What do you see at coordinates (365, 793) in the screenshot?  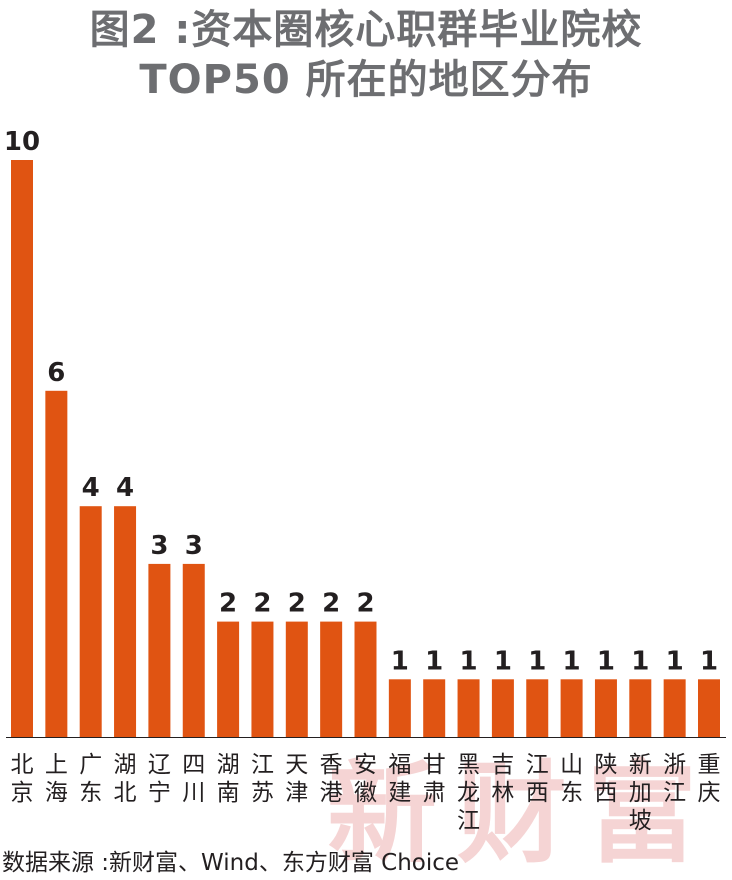 I see `category-label: 徽` at bounding box center [365, 793].